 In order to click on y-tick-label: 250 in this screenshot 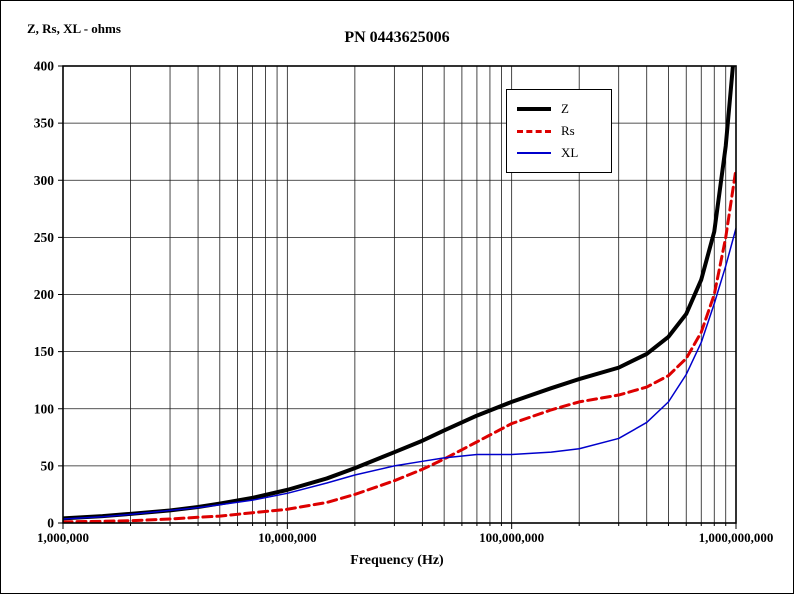, I will do `click(44, 237)`.